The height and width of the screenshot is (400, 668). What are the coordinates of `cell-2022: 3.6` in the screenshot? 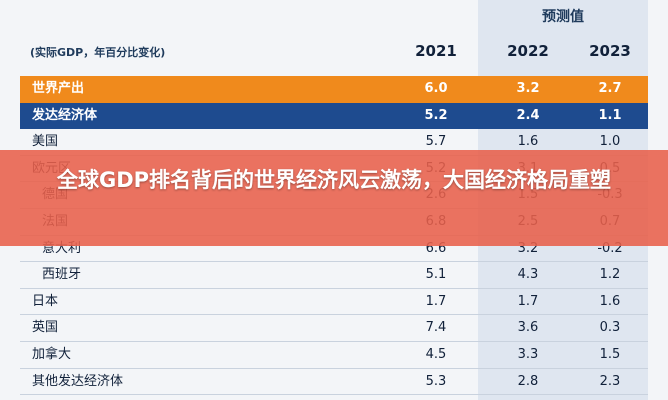 It's located at (528, 328).